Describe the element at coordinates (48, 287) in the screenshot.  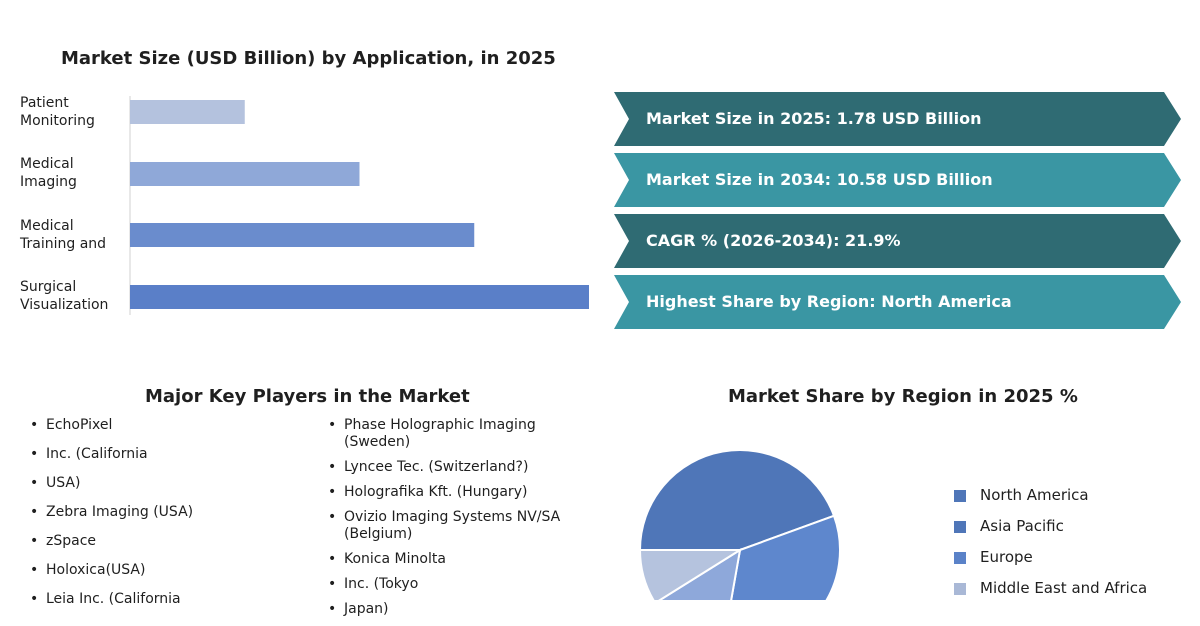
I see `bar-category-label-line: Surgical` at that location.